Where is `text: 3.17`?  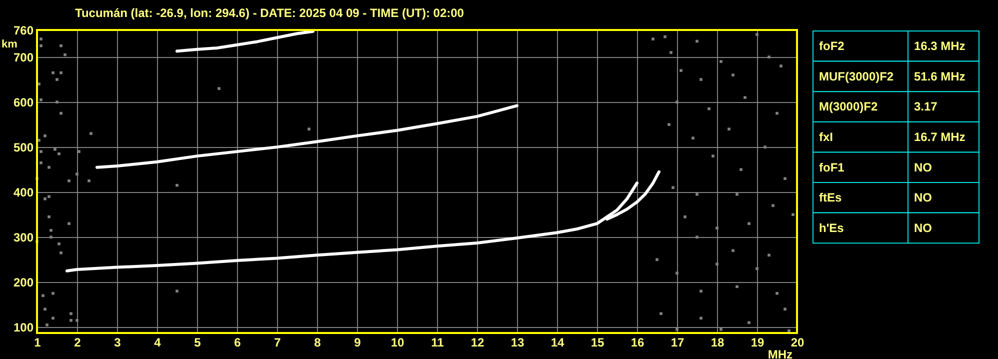 text: 3.17 is located at coordinates (926, 107).